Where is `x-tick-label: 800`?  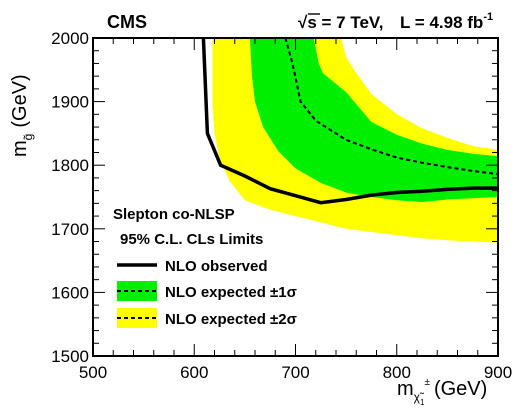 x-tick-label: 800 is located at coordinates (397, 372).